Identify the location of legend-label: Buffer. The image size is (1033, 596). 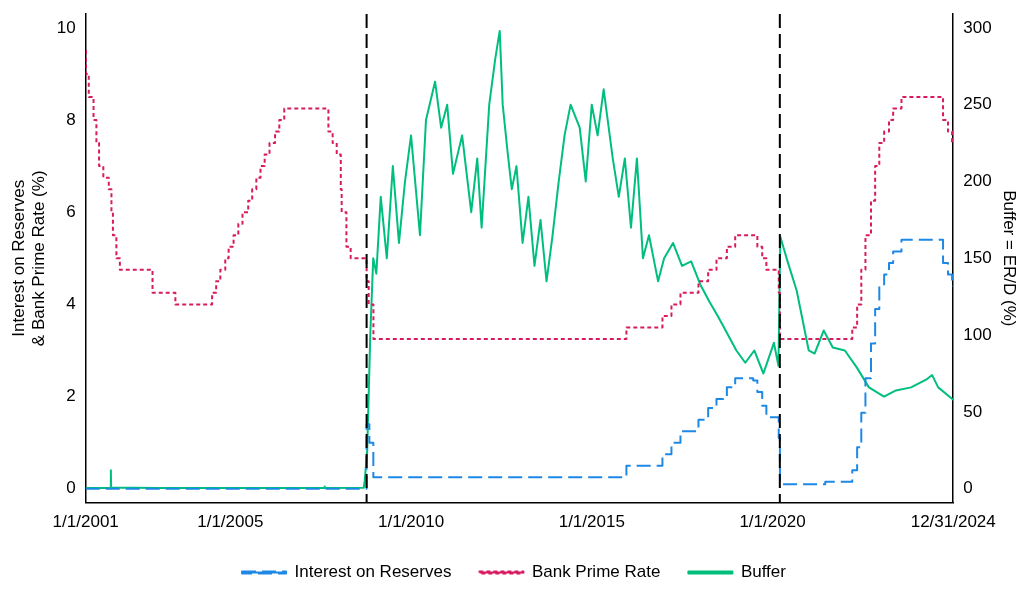
(763, 572).